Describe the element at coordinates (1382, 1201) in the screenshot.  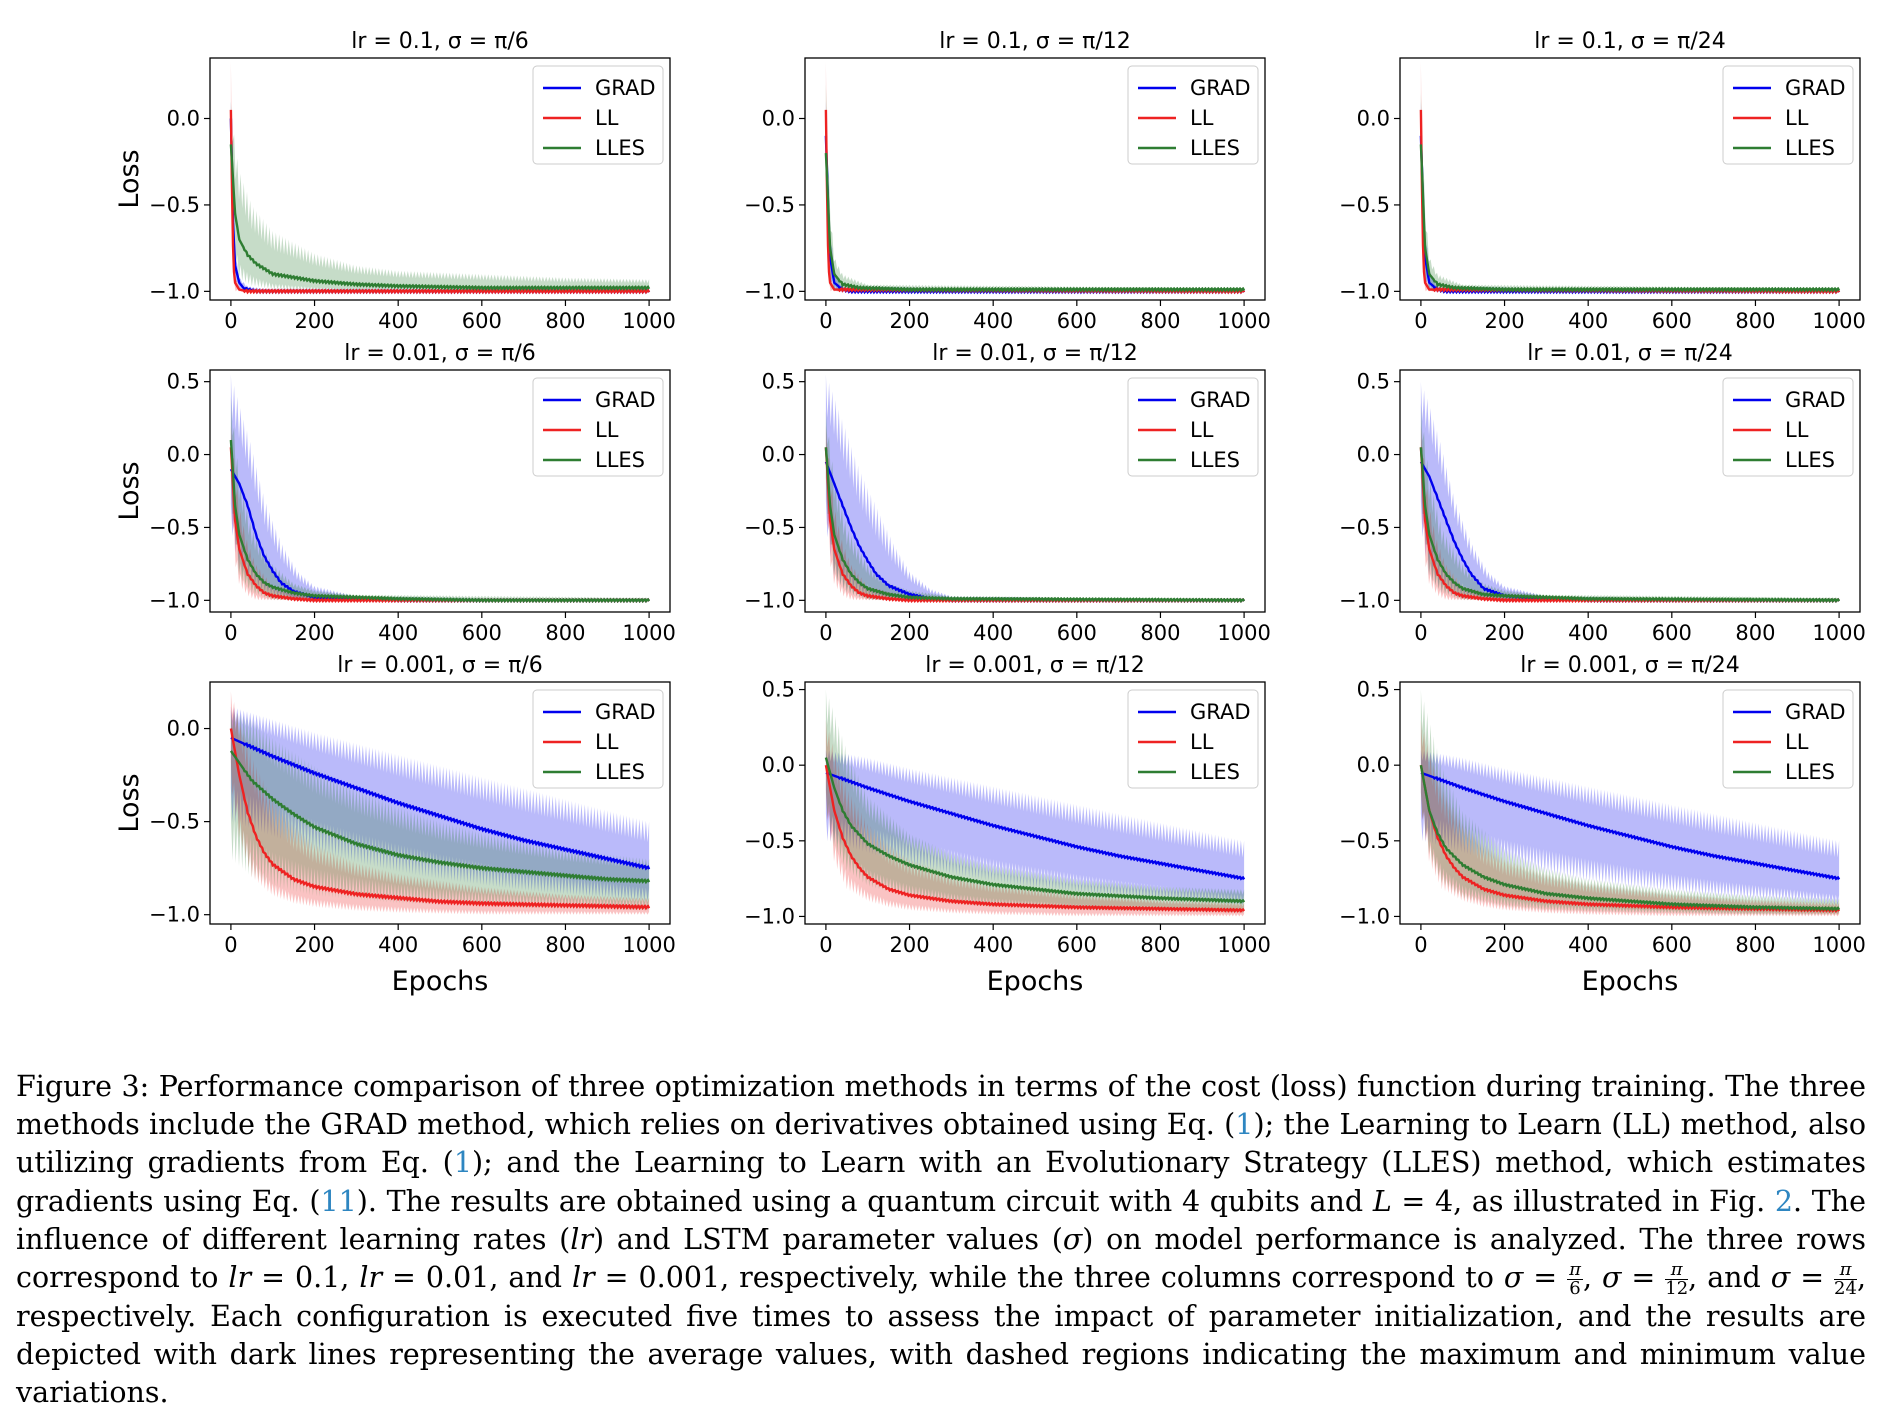
I see `math-symbol: L` at that location.